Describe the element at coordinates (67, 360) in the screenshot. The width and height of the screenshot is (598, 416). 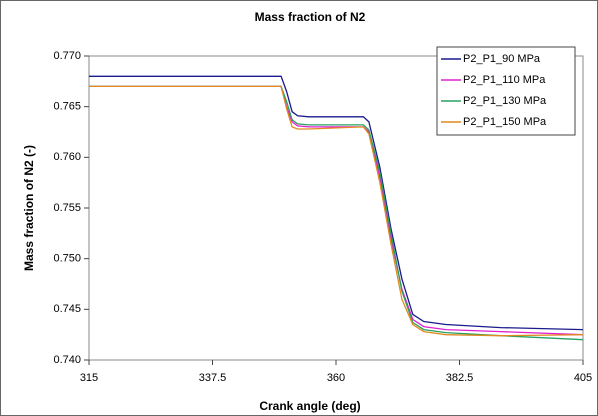
I see `y-tick-label: 0.740` at that location.